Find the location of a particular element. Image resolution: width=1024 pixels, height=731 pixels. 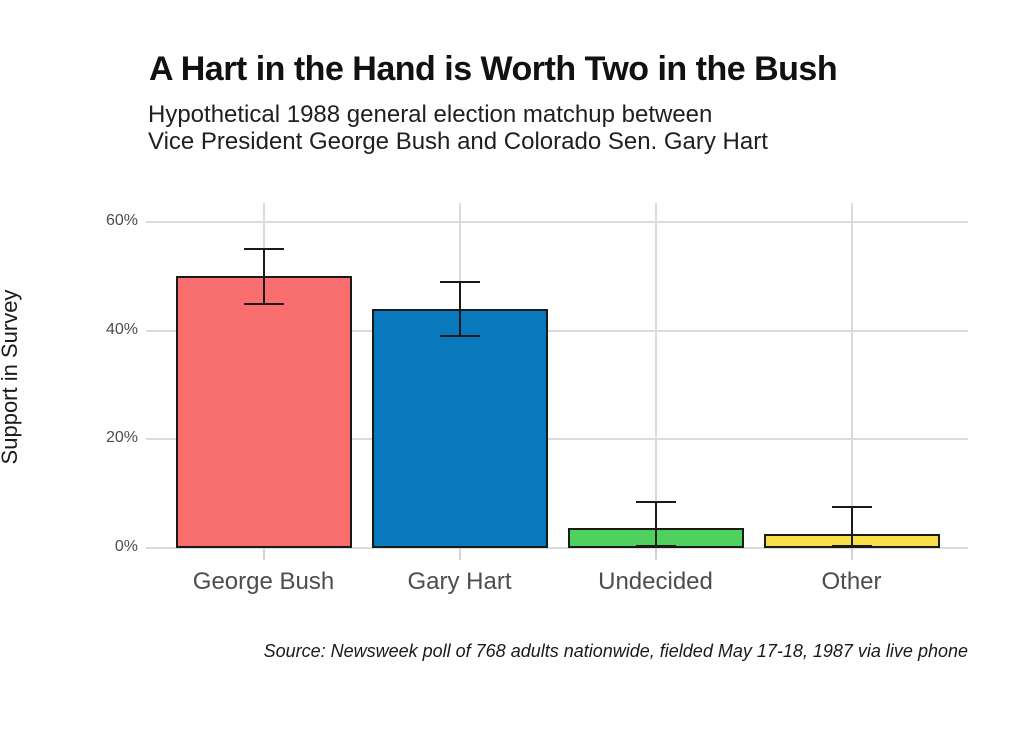

y-tick-label: 20% is located at coordinates (121, 437).